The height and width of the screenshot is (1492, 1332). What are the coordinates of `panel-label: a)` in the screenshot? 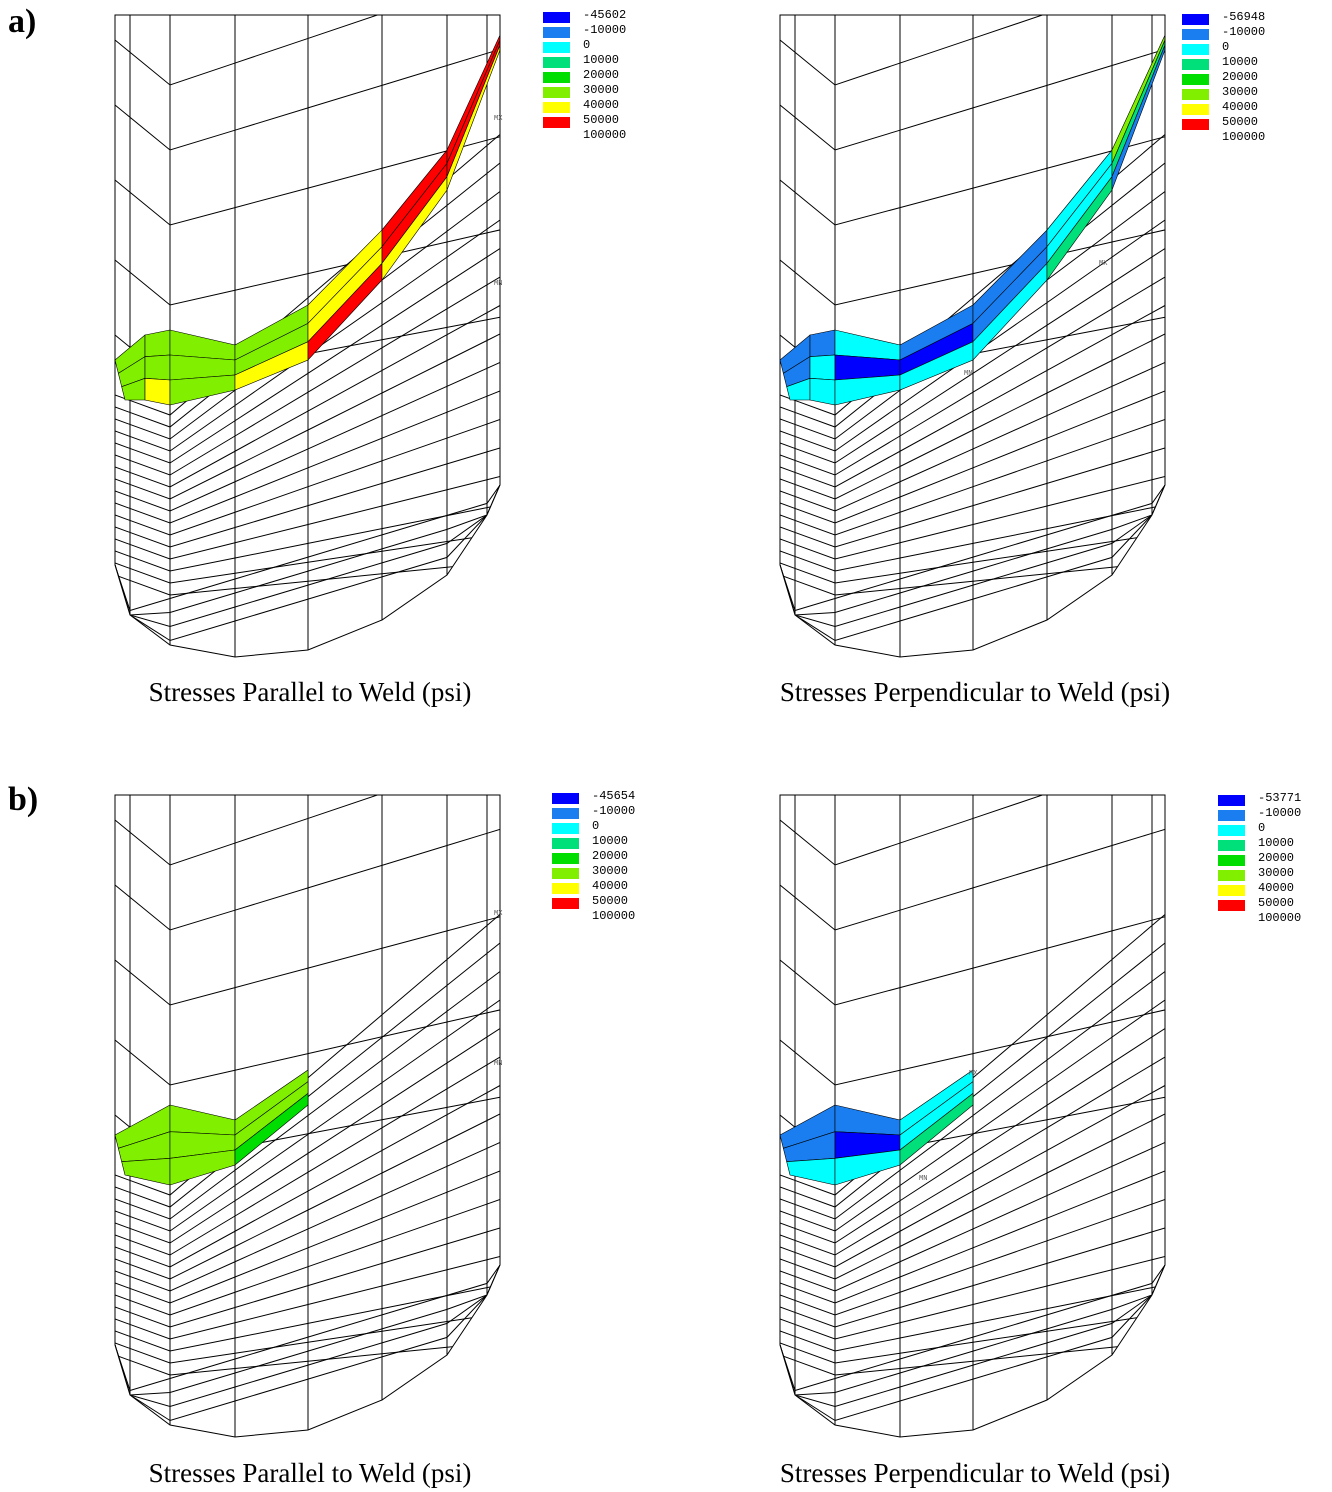 It's located at (22, 21).